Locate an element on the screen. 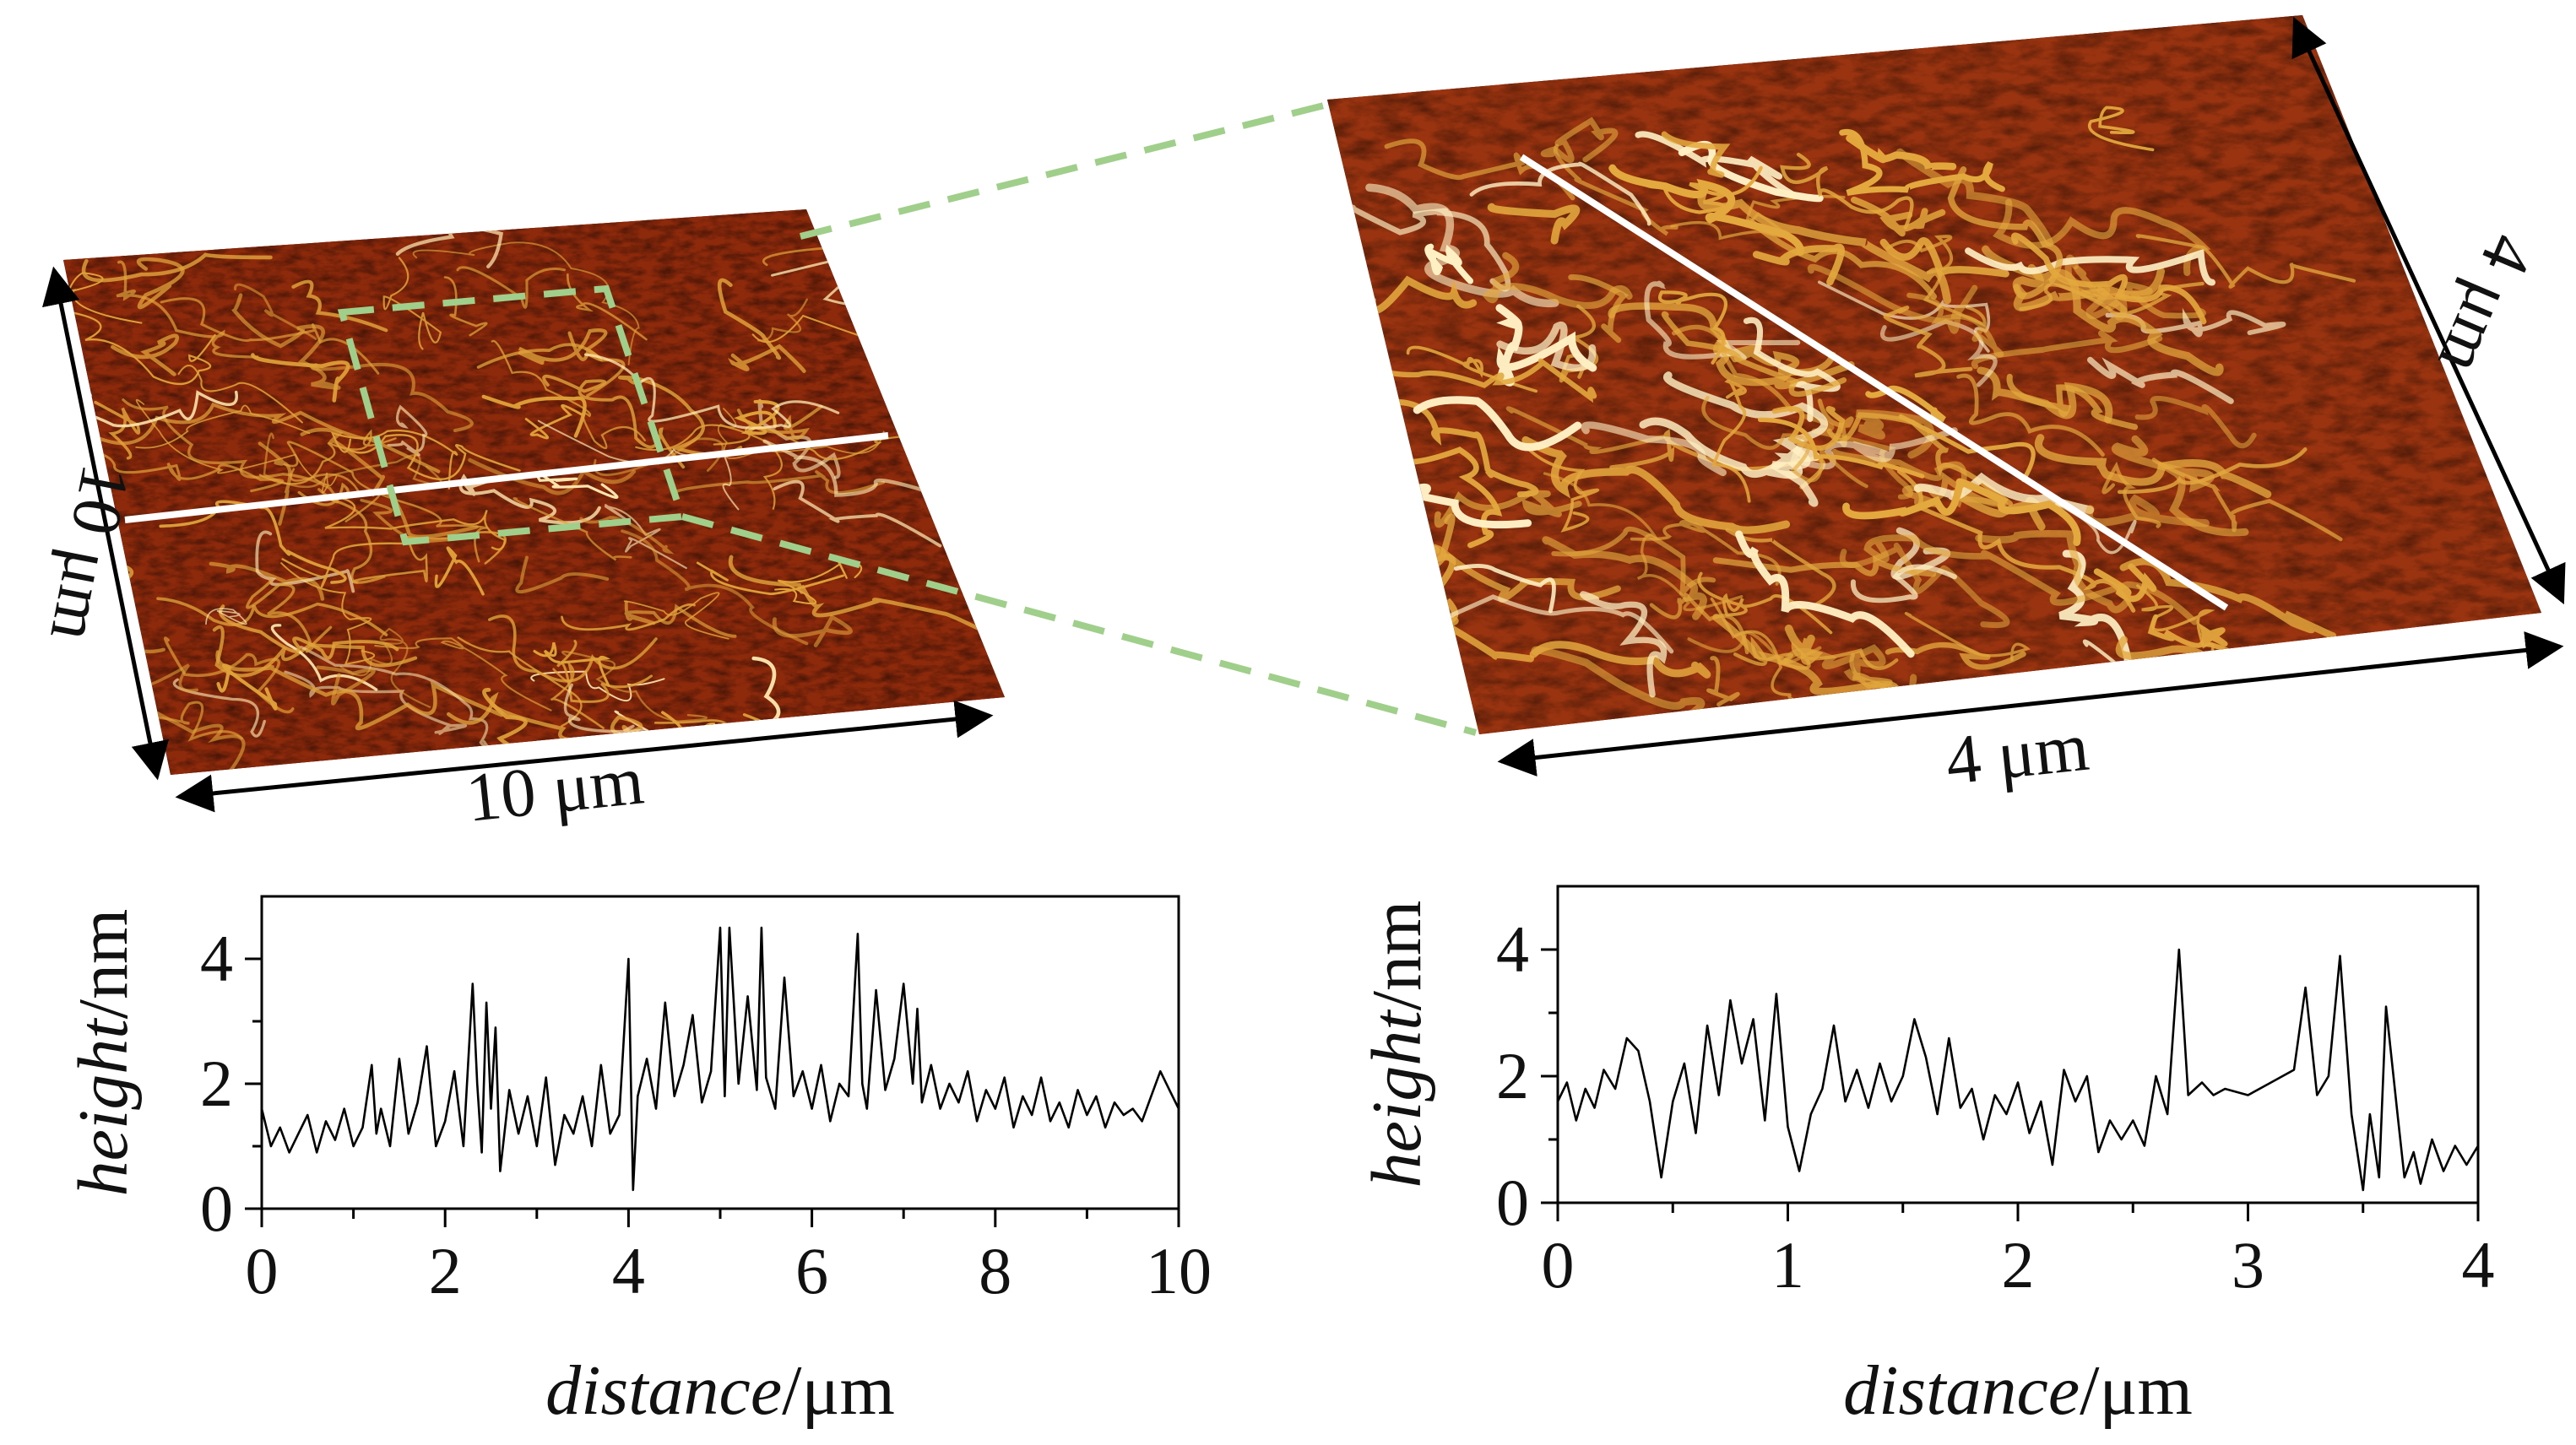 The image size is (2576, 1445). height-arrow-4um is located at coordinates (2429, 310).